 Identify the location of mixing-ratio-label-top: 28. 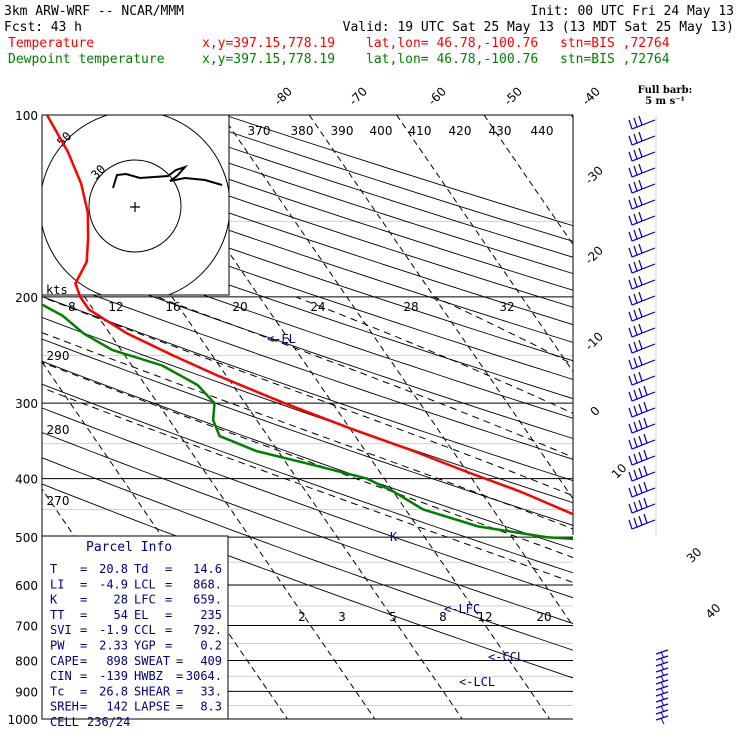
(410, 307).